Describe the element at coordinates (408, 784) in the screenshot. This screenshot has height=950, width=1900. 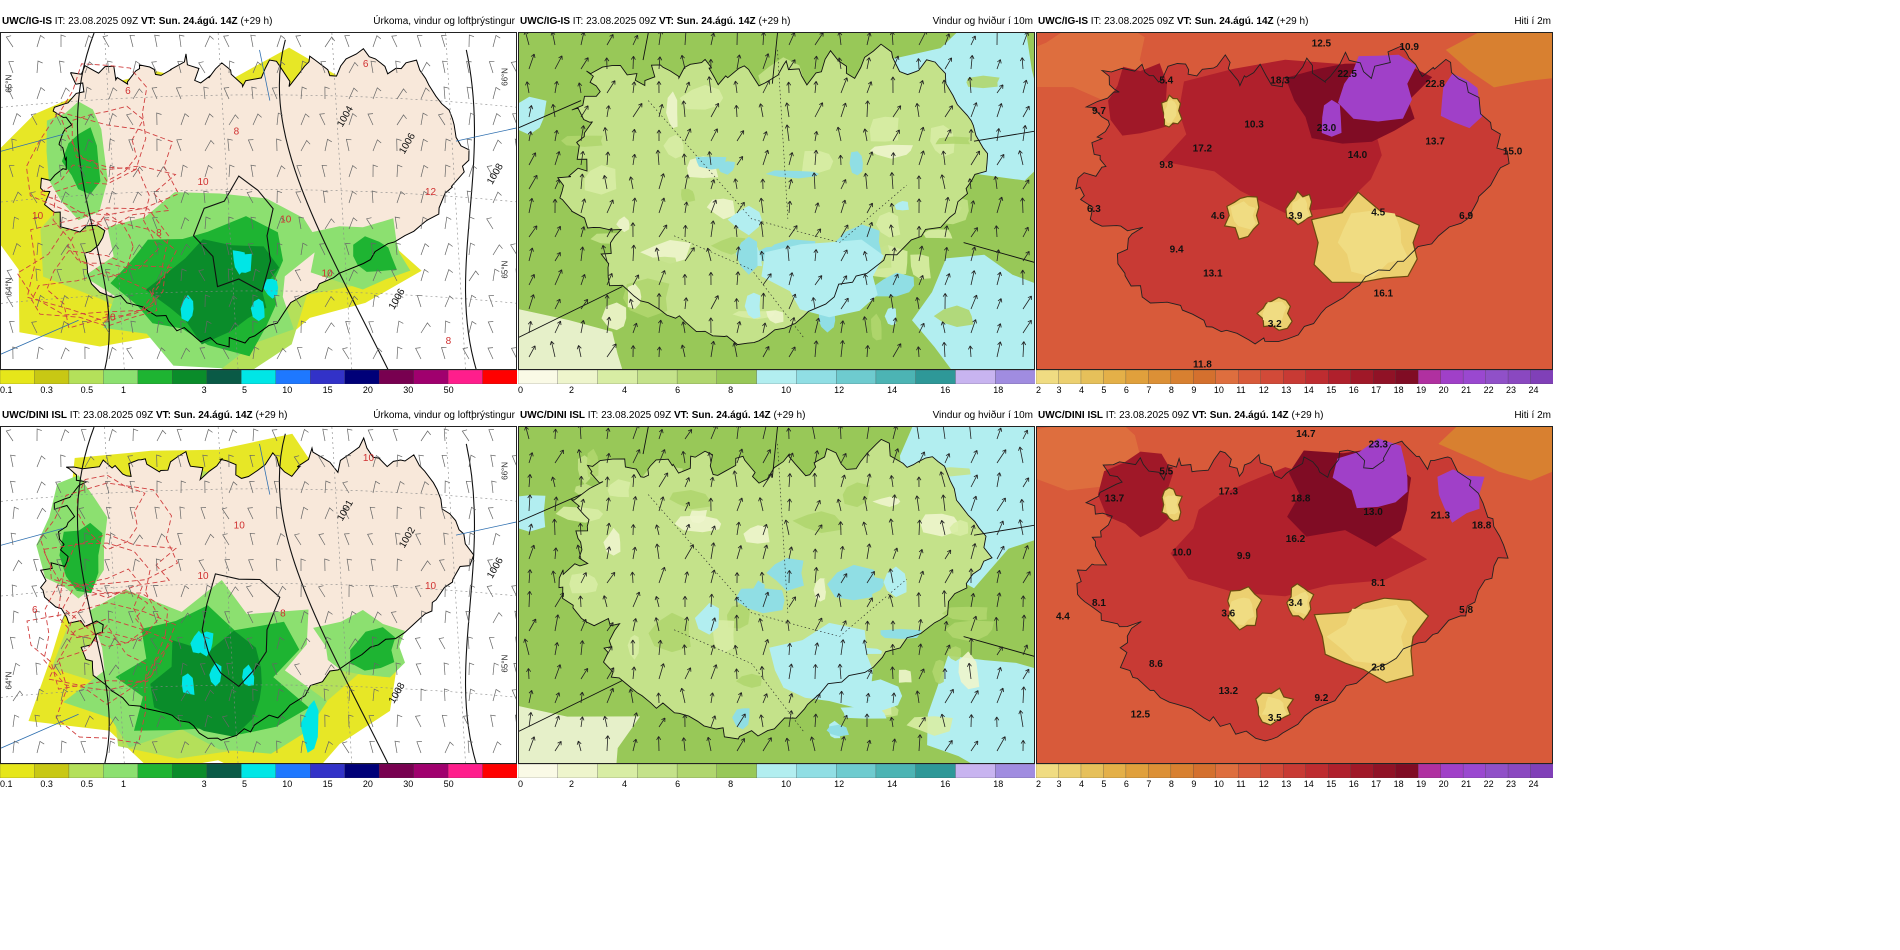
I see `colorbar-tick-label: 30` at that location.